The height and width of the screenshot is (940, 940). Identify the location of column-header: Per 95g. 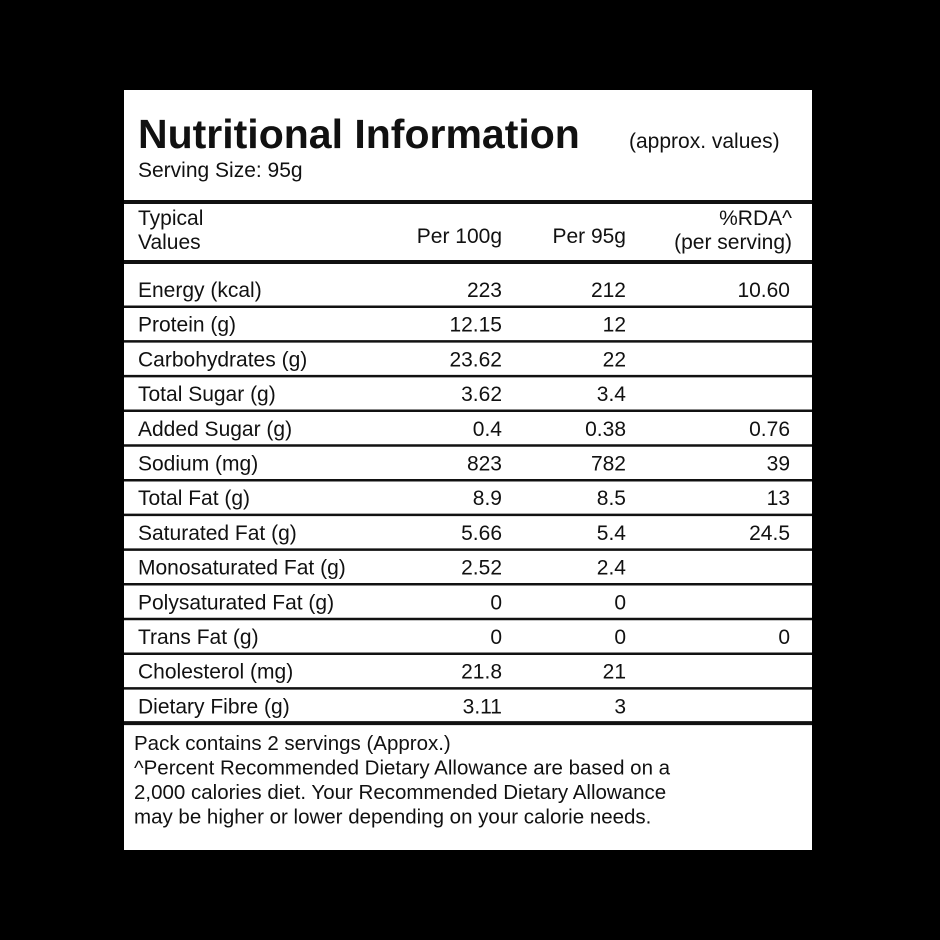
(589, 236).